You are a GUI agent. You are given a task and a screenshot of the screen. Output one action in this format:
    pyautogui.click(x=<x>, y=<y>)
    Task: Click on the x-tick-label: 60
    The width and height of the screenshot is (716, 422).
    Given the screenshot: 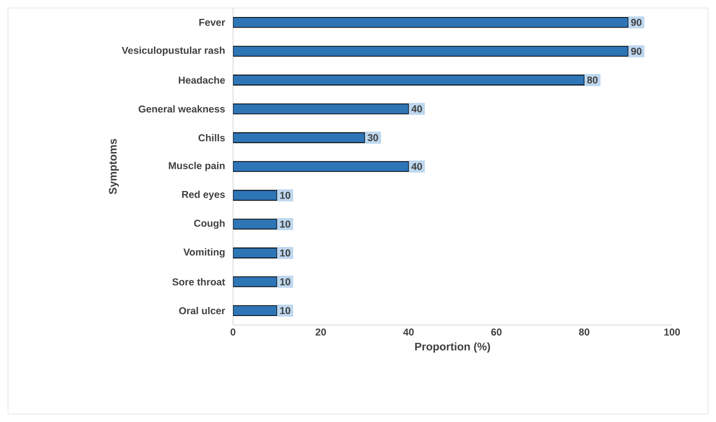 What is the action you would take?
    pyautogui.click(x=496, y=332)
    